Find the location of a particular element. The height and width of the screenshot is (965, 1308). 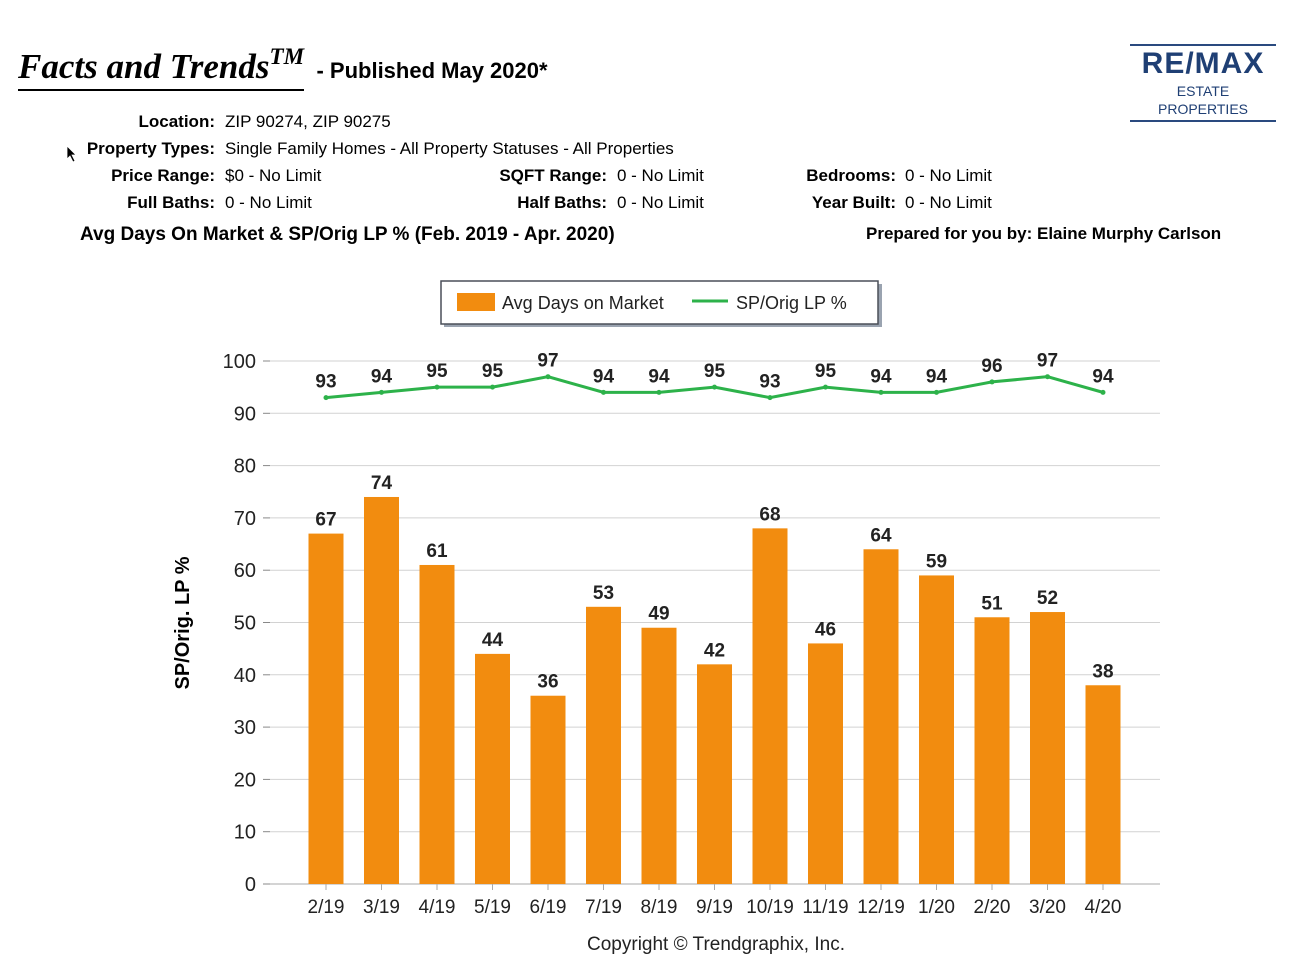

y-tick-label: 60 is located at coordinates (245, 571).